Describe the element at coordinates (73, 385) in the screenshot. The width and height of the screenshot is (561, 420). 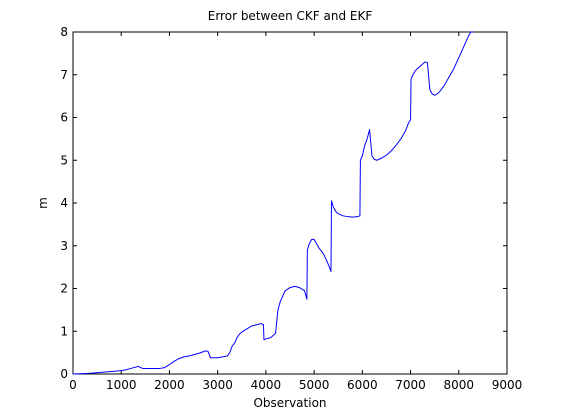
I see `x-tick-label: 0` at that location.